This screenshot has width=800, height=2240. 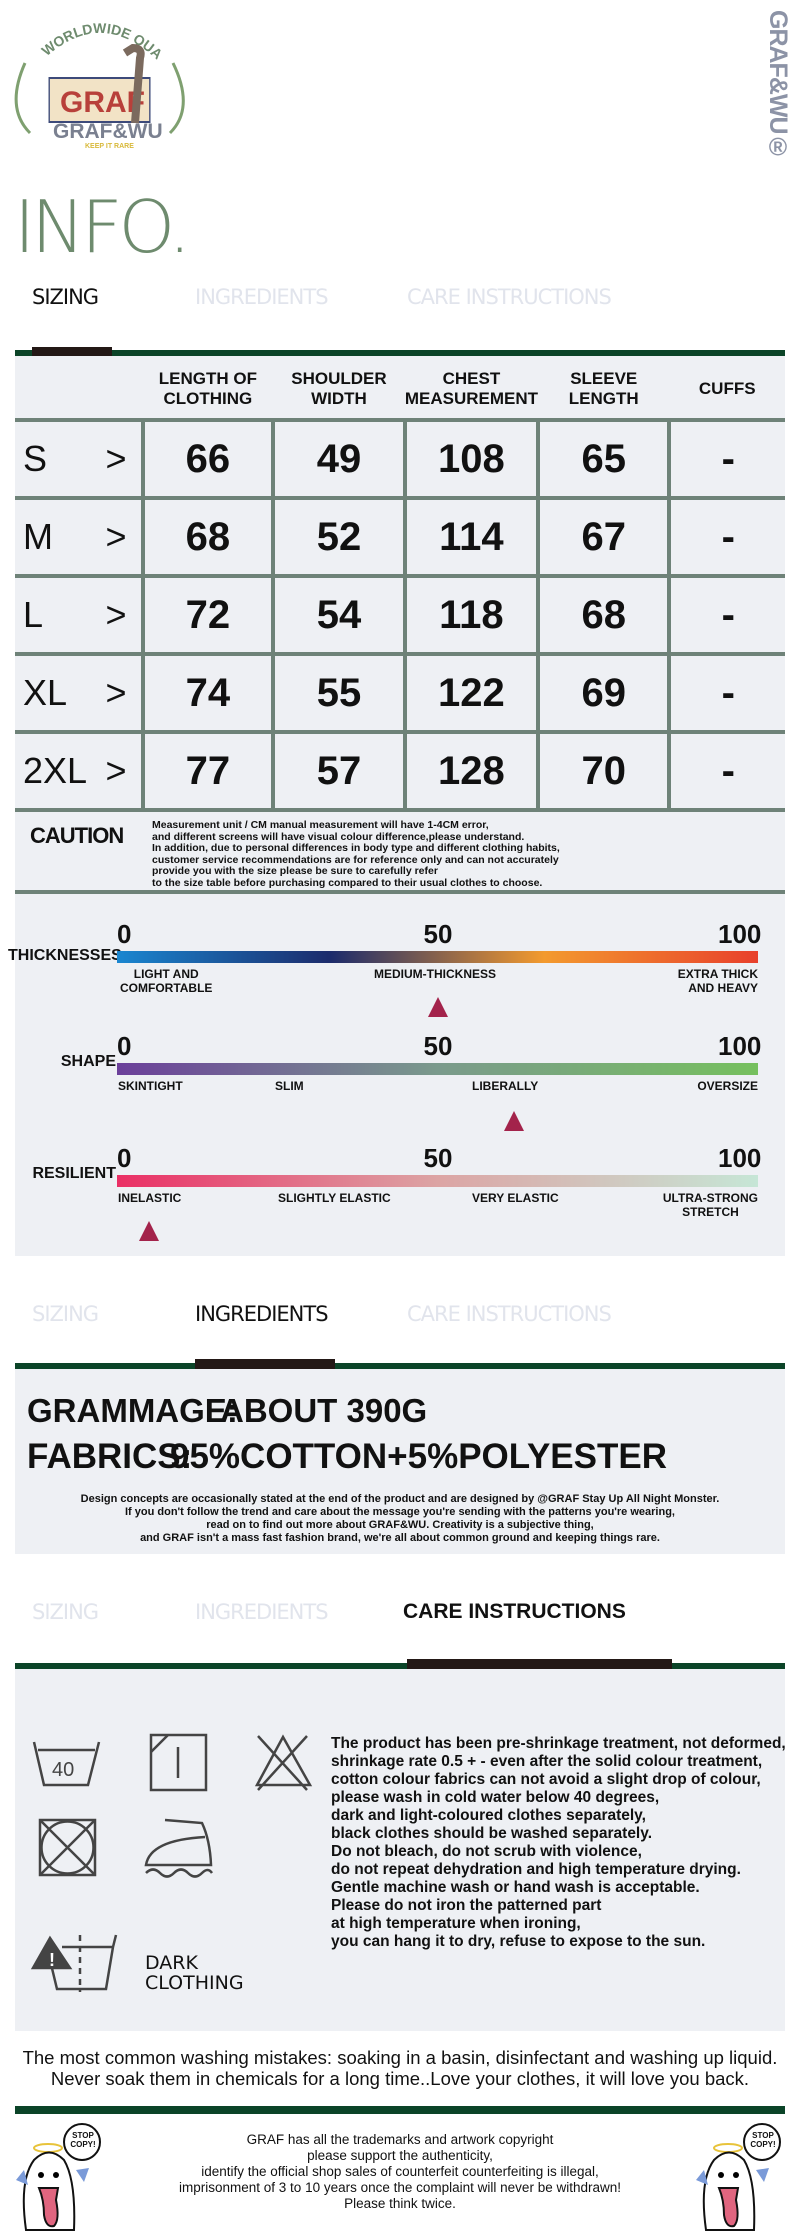 I want to click on scale-caption: INELASTIC, so click(x=150, y=1198).